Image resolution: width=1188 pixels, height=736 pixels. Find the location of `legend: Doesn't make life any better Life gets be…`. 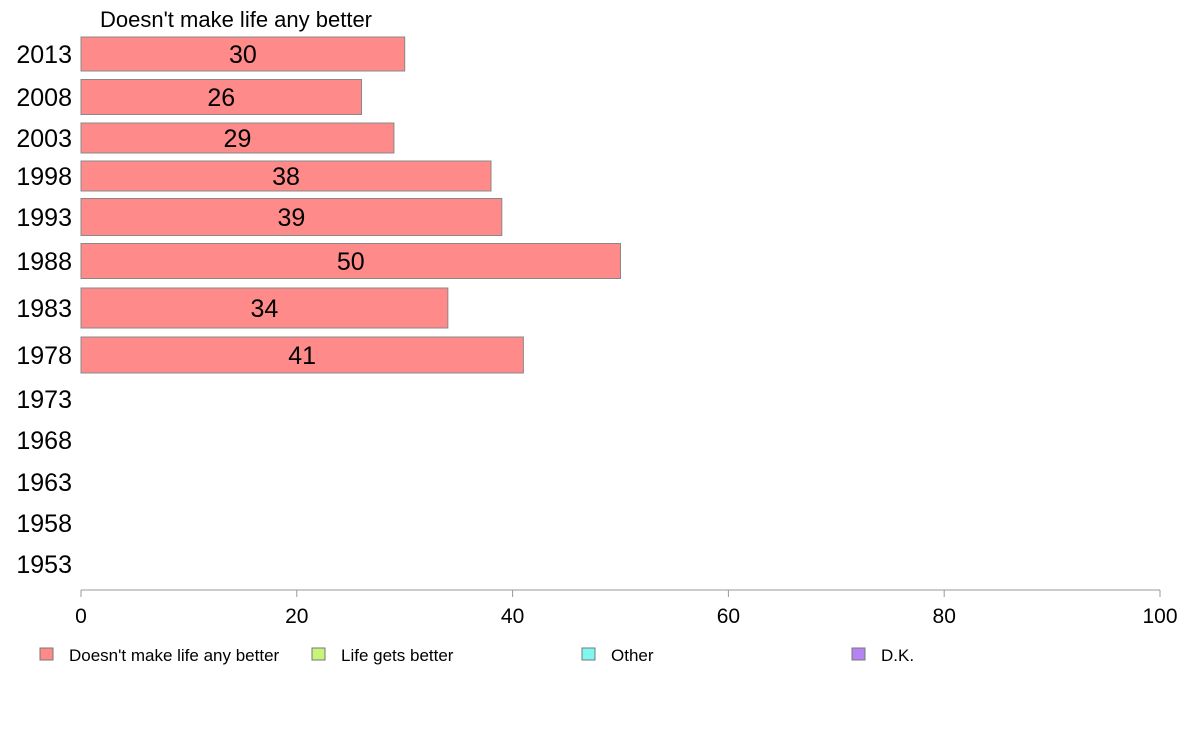

legend: Doesn't make life any better Life gets be… is located at coordinates (476, 655).